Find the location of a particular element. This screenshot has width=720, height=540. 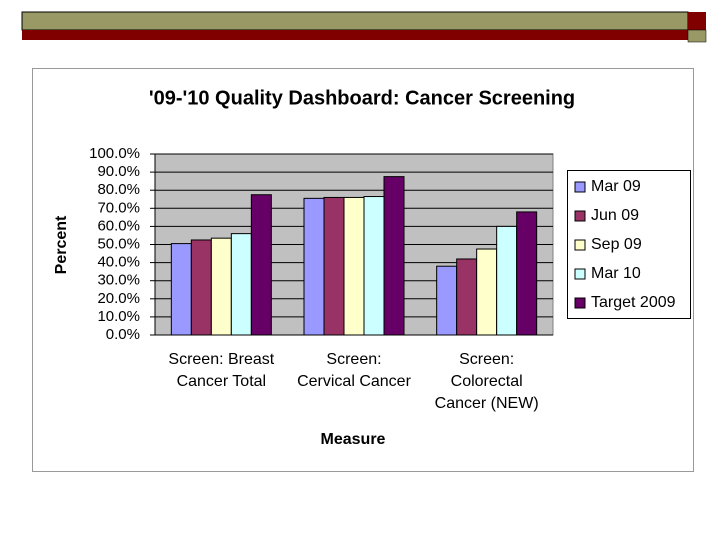

y-tick-label: 70.0% is located at coordinates (118, 207).